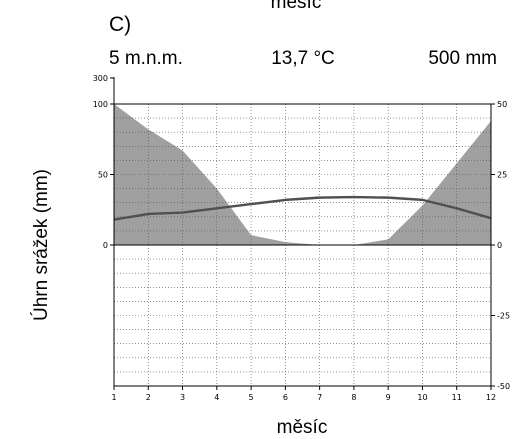 This screenshot has width=517, height=439. I want to click on top-cut-label: měsíc, so click(296, 6).